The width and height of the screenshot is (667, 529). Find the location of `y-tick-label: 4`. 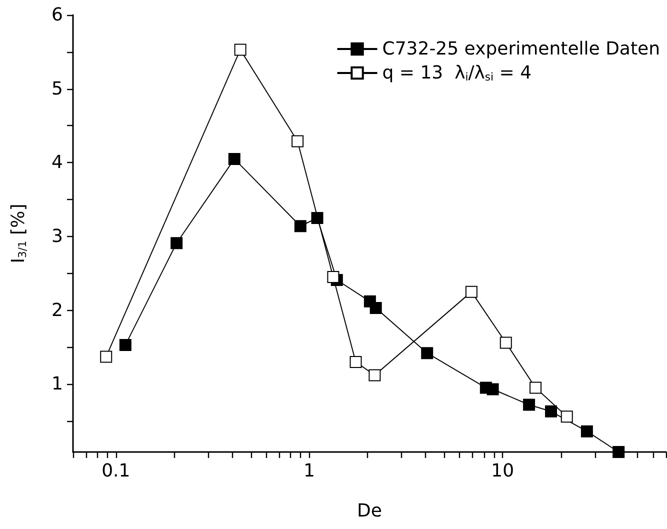

y-tick-label: 4 is located at coordinates (57, 163).